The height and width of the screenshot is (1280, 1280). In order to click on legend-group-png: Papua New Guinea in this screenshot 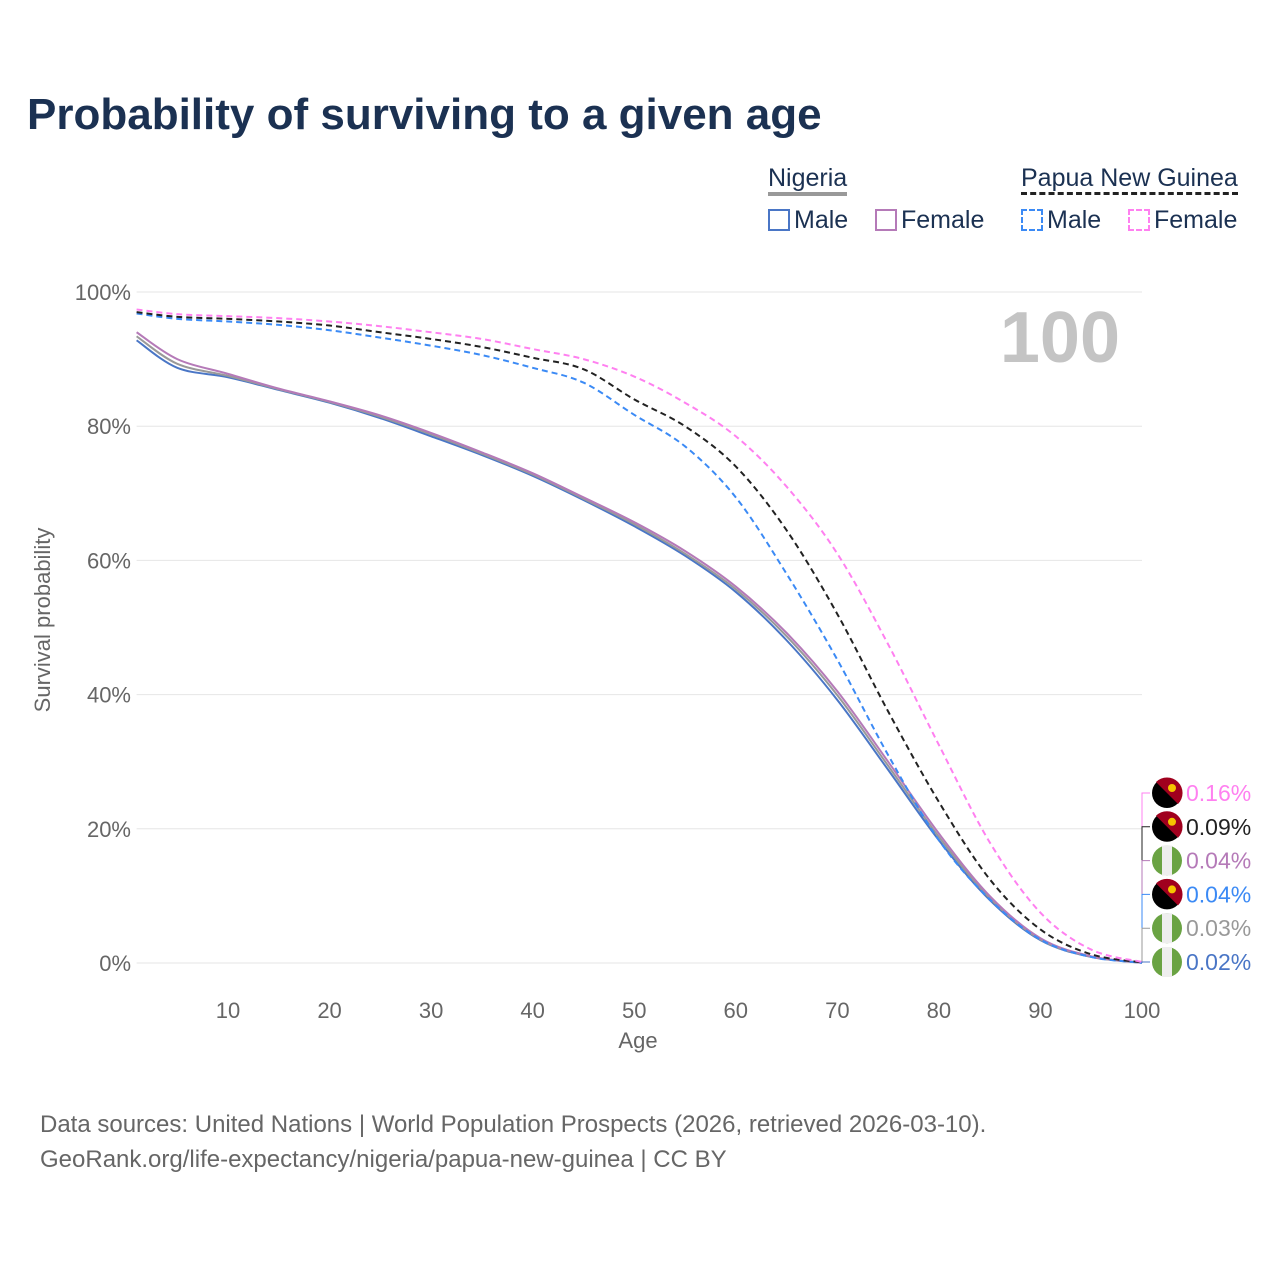, I will do `click(1129, 179)`.